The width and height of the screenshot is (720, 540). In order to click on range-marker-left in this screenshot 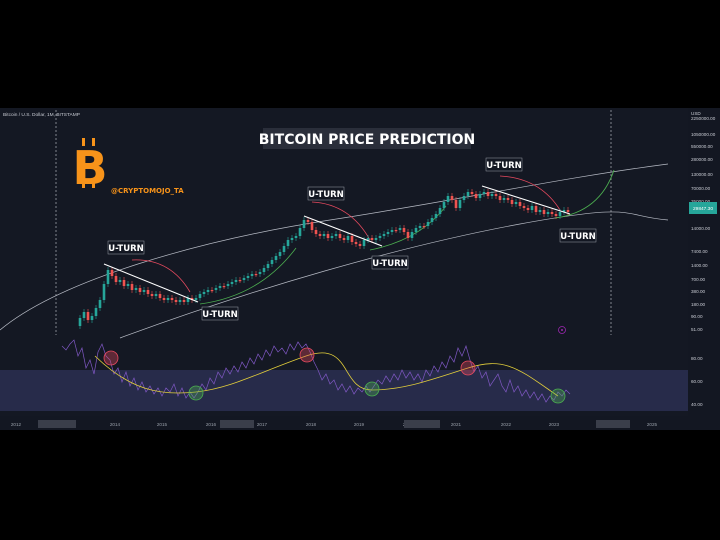, I will do `click(57, 424)`.